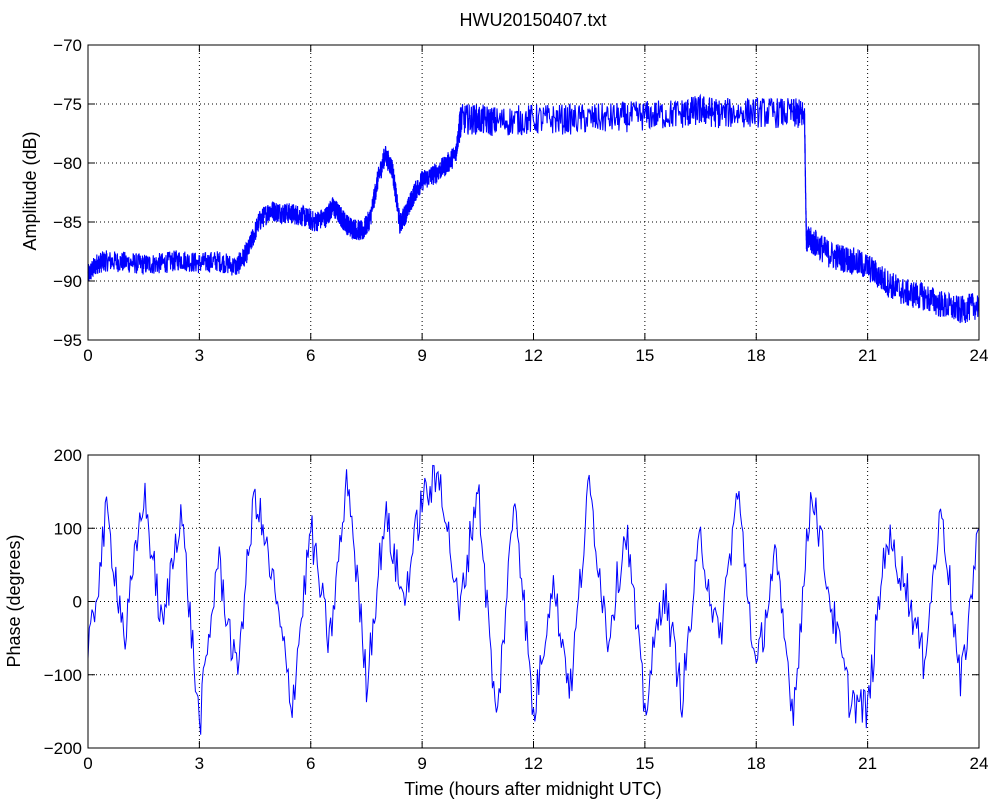 The height and width of the screenshot is (806, 998). What do you see at coordinates (756, 355) in the screenshot?
I see `amplitude-x-tick-label: 18` at bounding box center [756, 355].